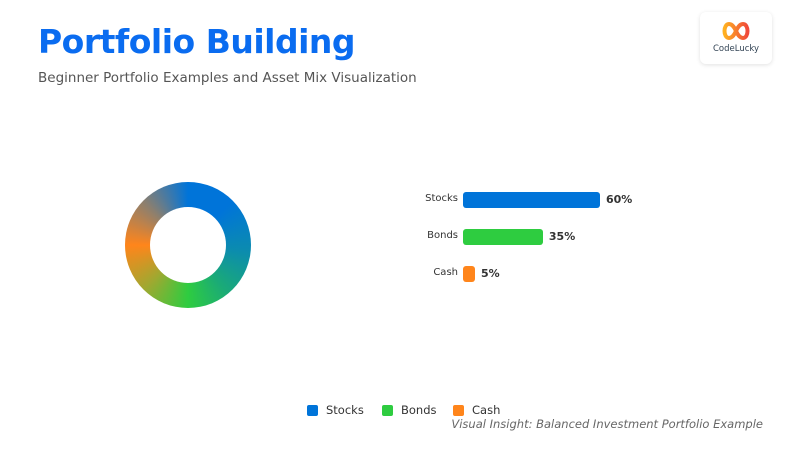 This screenshot has width=800, height=450. I want to click on legend-item-bonds: Bonds, so click(409, 410).